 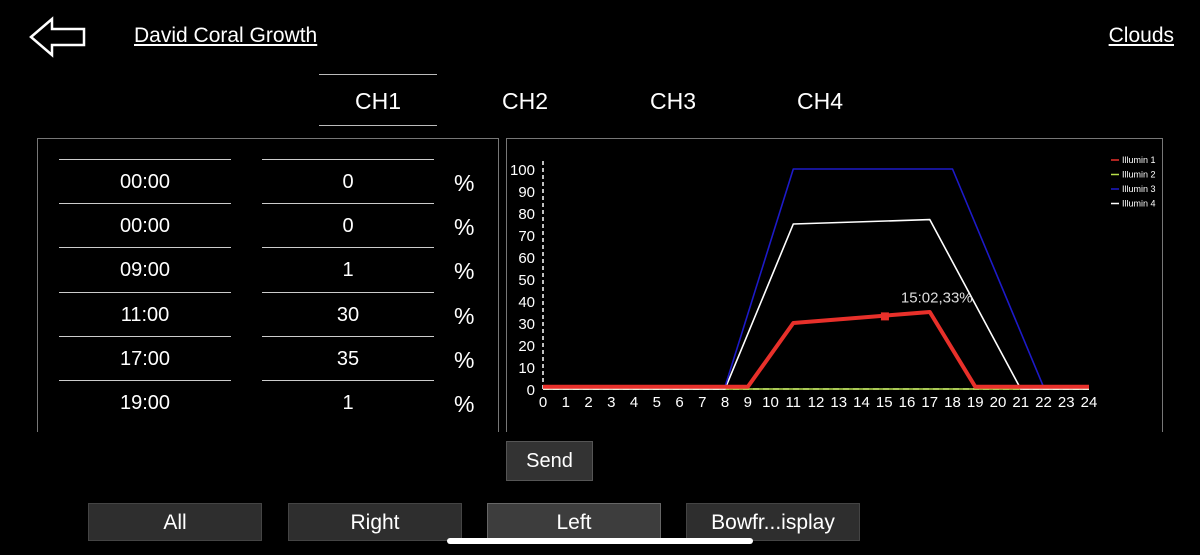 What do you see at coordinates (793, 402) in the screenshot?
I see `x-tick-label: 11` at bounding box center [793, 402].